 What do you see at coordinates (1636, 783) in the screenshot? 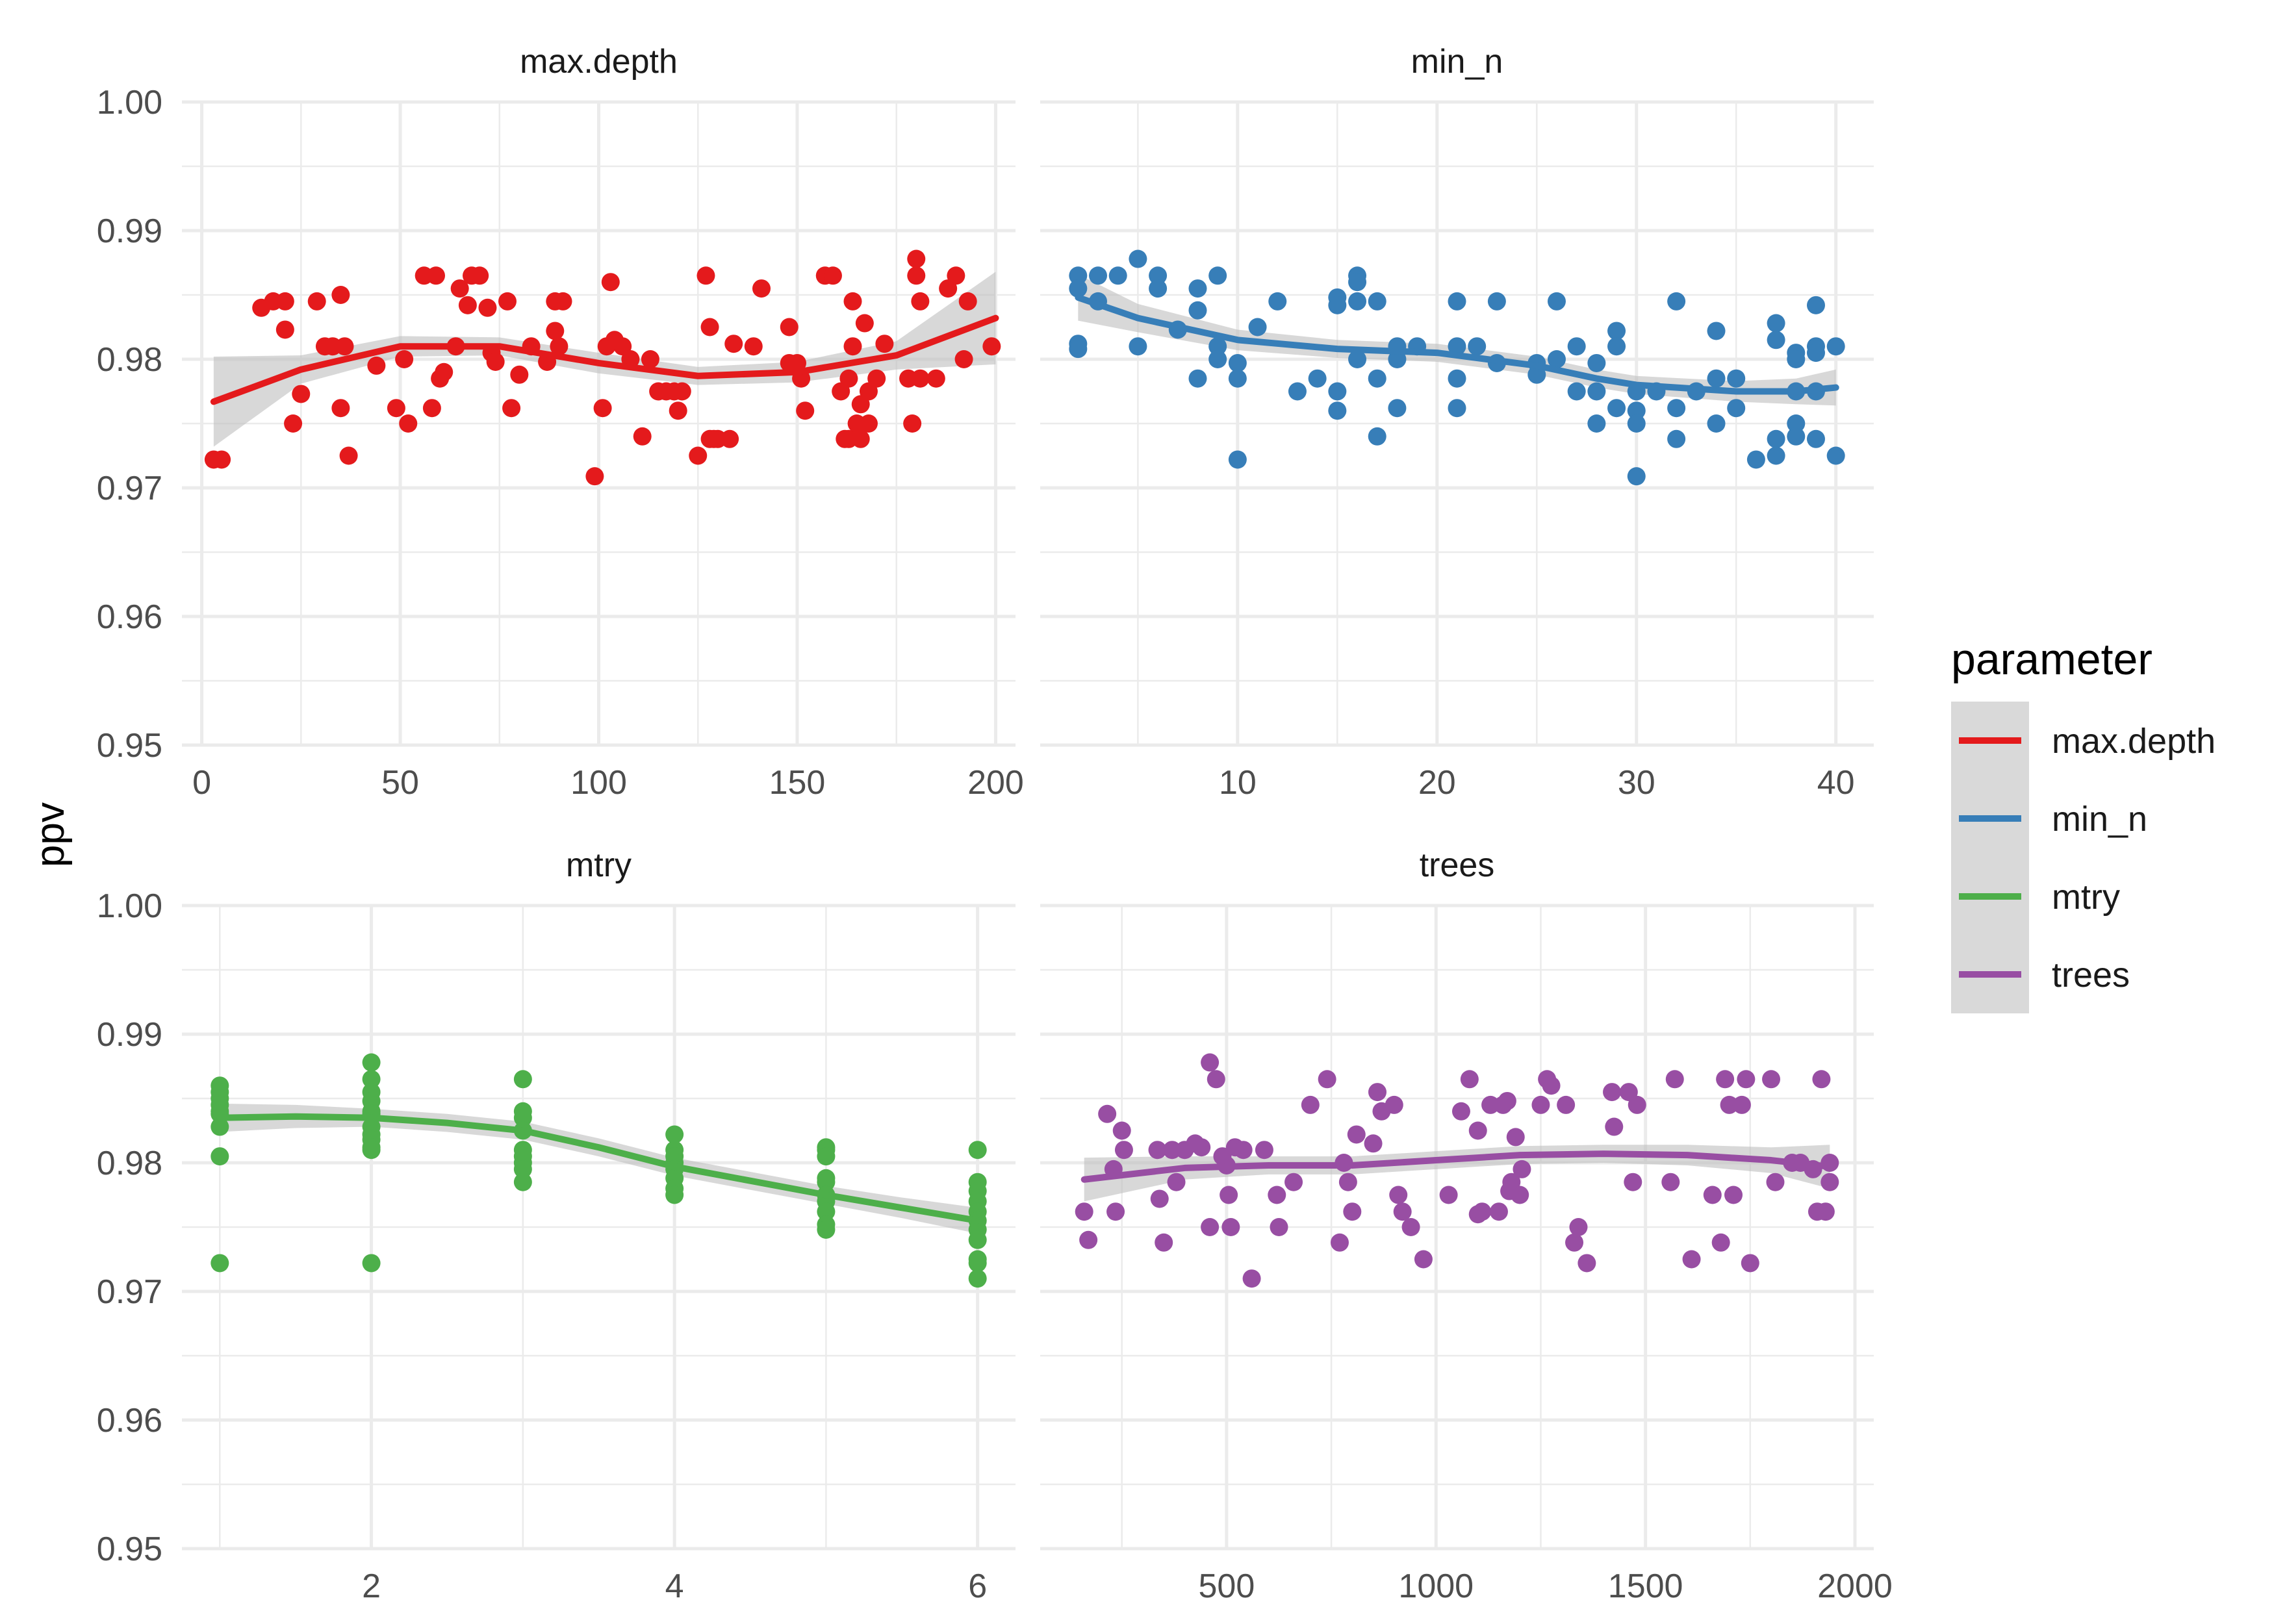
I see `x-tick-label: 30` at bounding box center [1636, 783].